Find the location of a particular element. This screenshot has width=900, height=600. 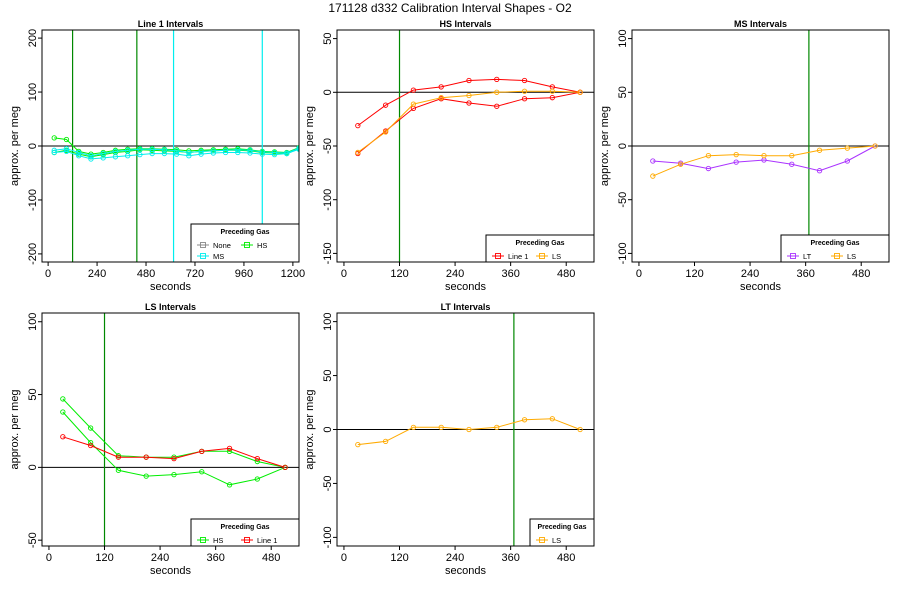

panel-title: Line 1 Intervals is located at coordinates (171, 24).